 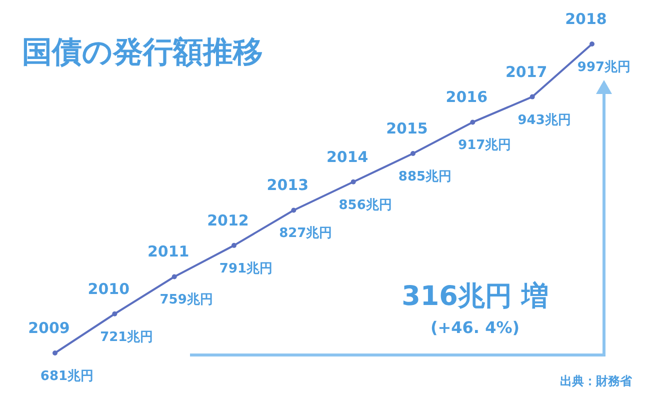 I want to click on annotation: 316兆円 増, so click(x=475, y=296).